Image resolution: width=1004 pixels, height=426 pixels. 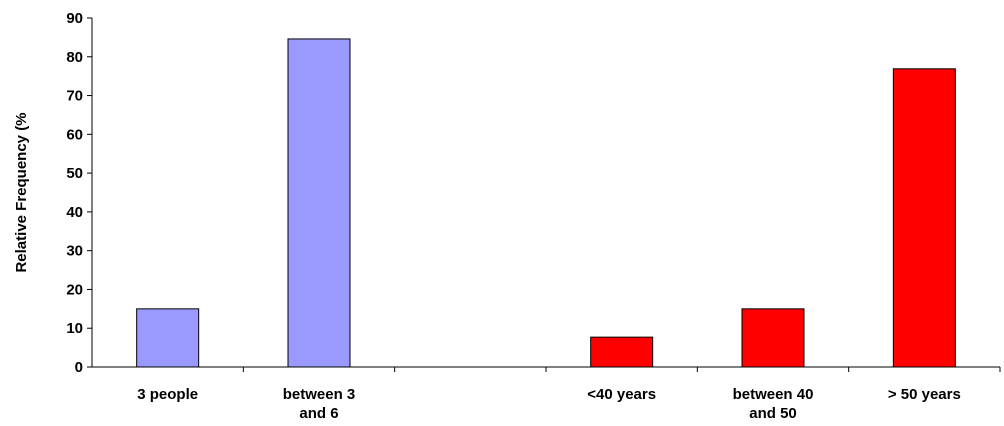 What do you see at coordinates (773, 394) in the screenshot?
I see `x-category-label: between 40` at bounding box center [773, 394].